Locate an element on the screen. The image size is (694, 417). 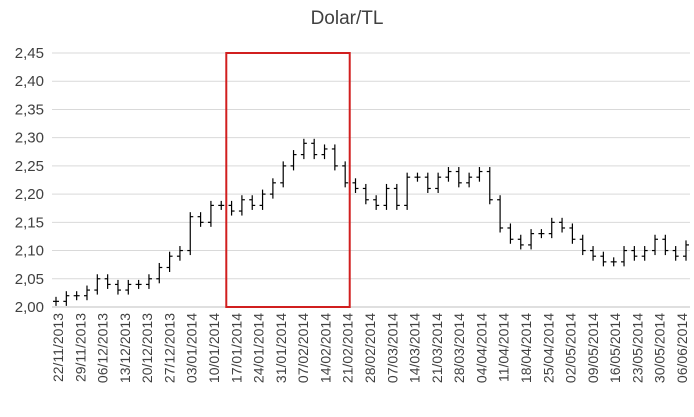
y-tick-label: 2,00 is located at coordinates (29, 307).